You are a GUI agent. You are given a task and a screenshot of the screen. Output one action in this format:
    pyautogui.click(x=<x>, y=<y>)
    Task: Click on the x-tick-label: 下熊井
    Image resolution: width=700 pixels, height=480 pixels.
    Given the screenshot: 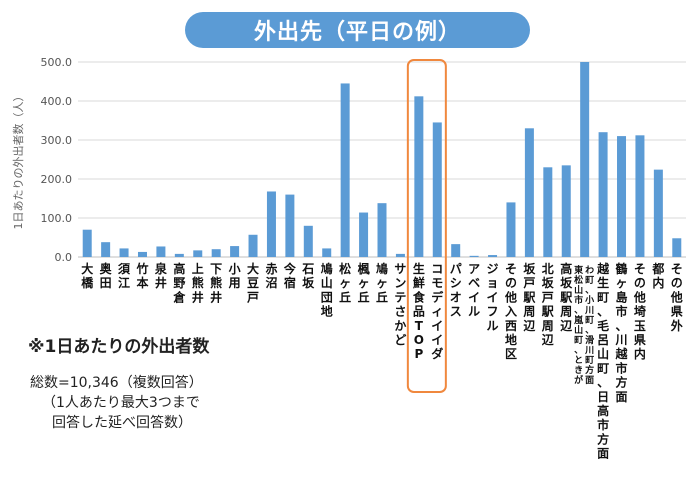 What is the action you would take?
    pyautogui.click(x=216, y=283)
    